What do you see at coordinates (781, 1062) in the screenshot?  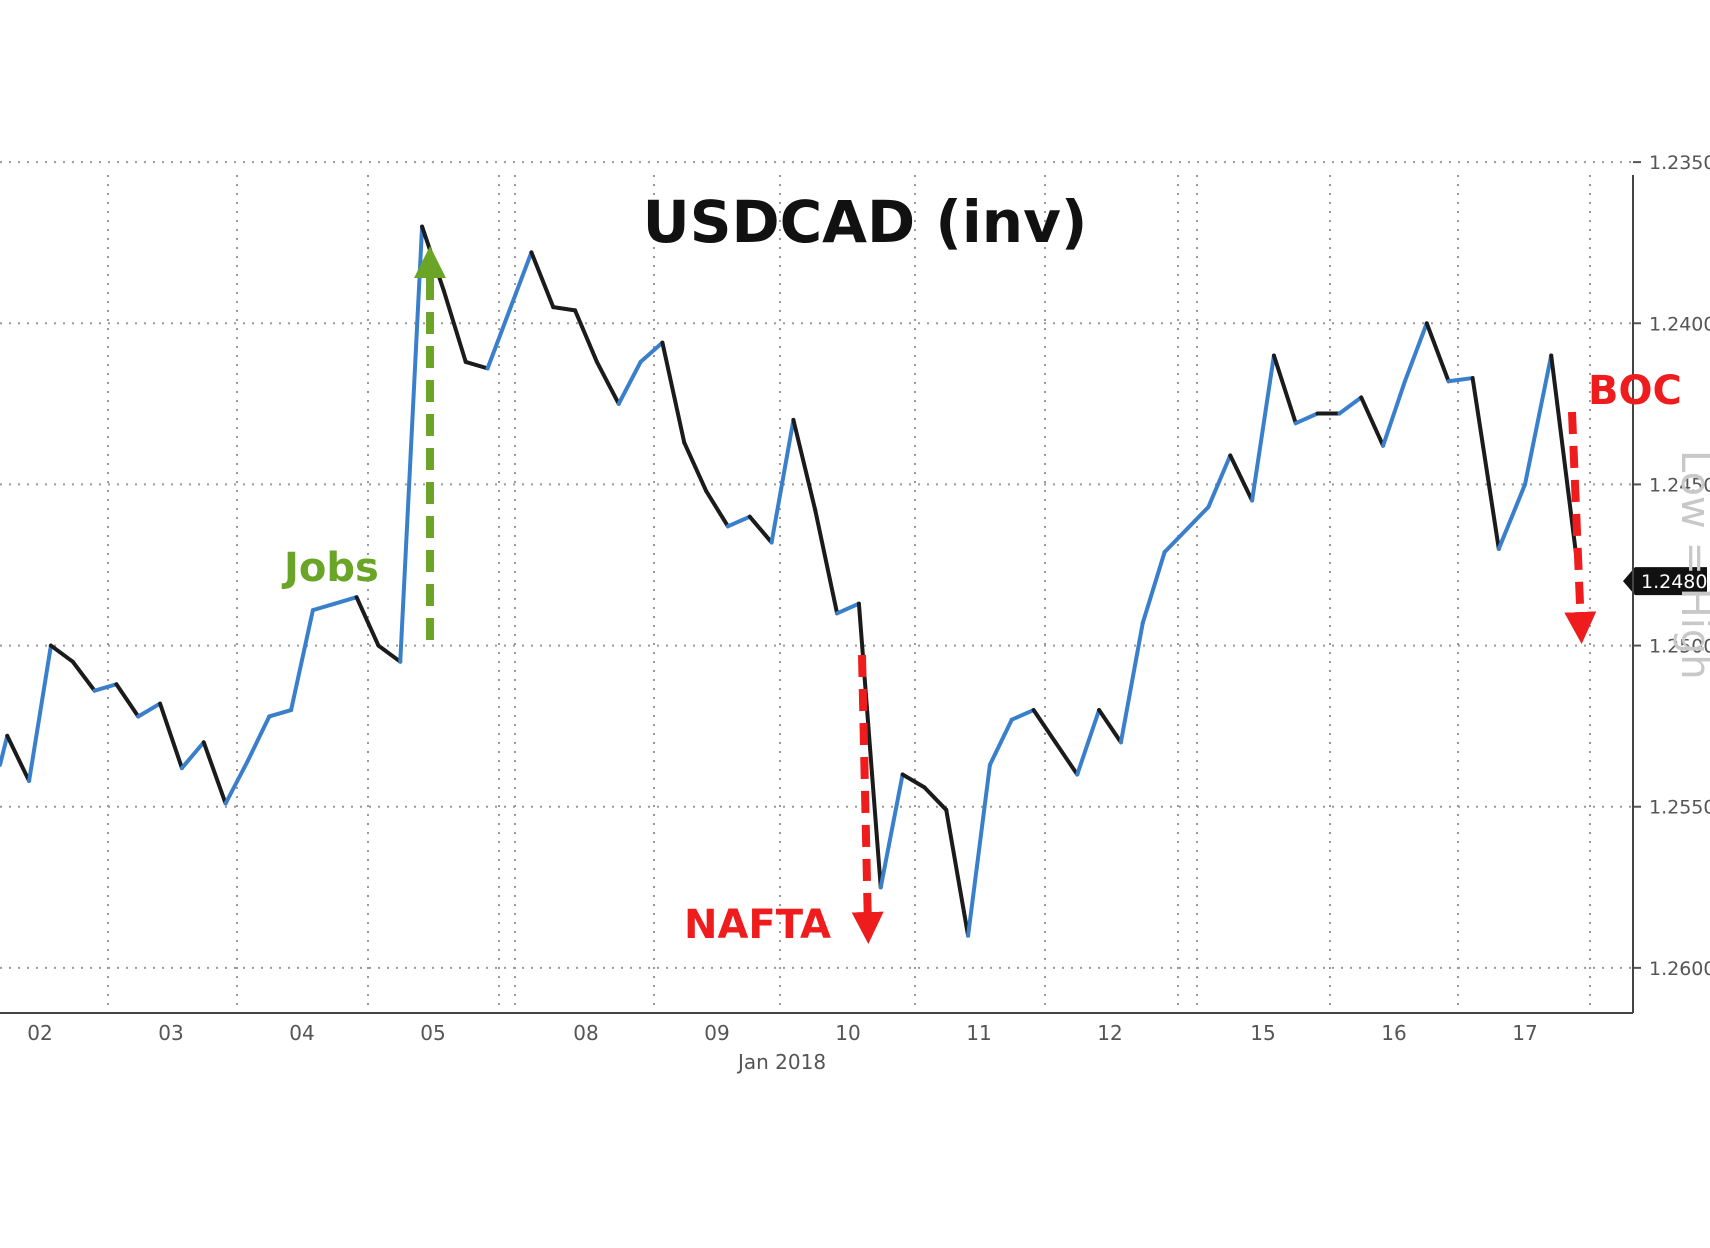 I see `x-axis-label: Jan 2018` at bounding box center [781, 1062].